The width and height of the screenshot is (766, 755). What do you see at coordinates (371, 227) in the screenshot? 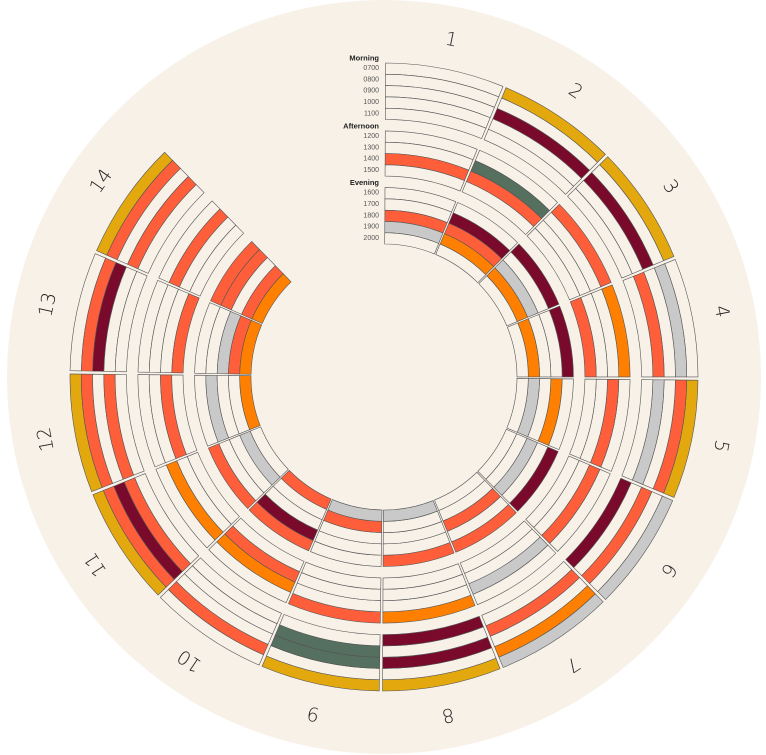
I see `hour-label-1900: 1900` at bounding box center [371, 227].